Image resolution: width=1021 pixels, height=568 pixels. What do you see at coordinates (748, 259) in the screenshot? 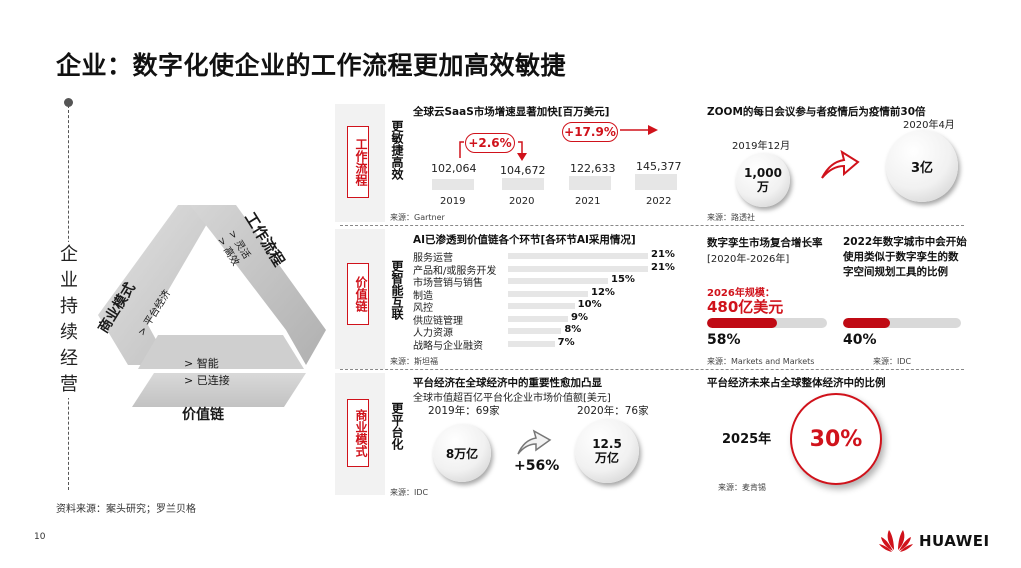
I see `twin-period: [2020年-2026年]` at bounding box center [748, 259].